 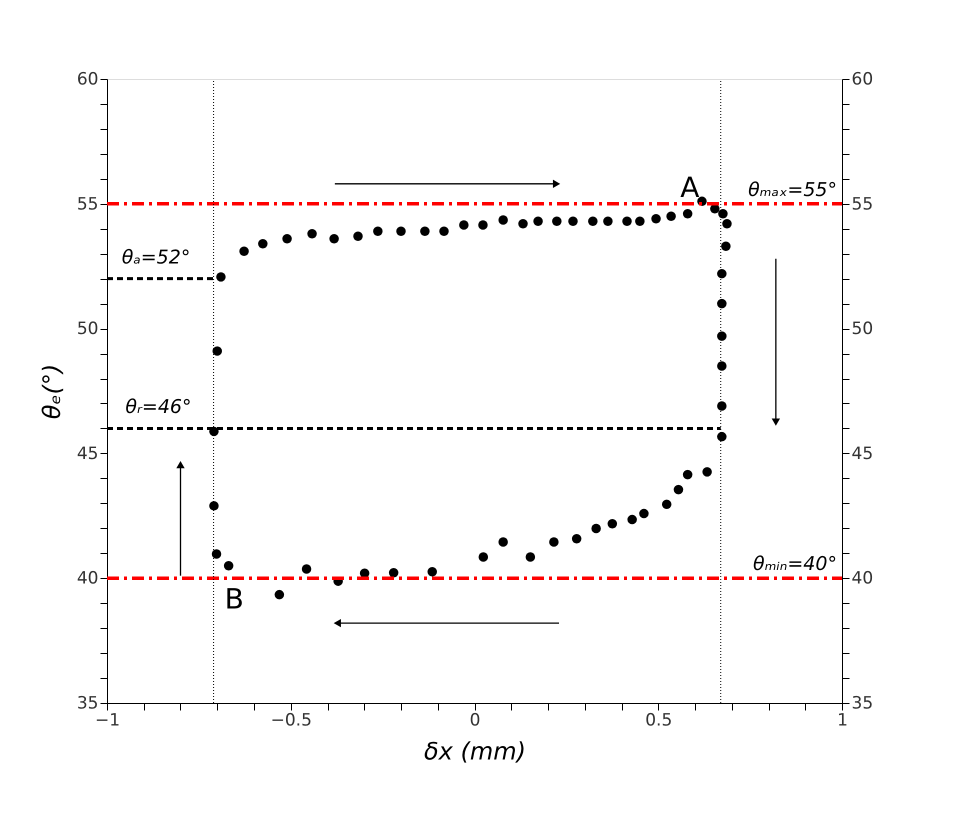 I want to click on y-tick-label: 35, so click(x=87, y=704).